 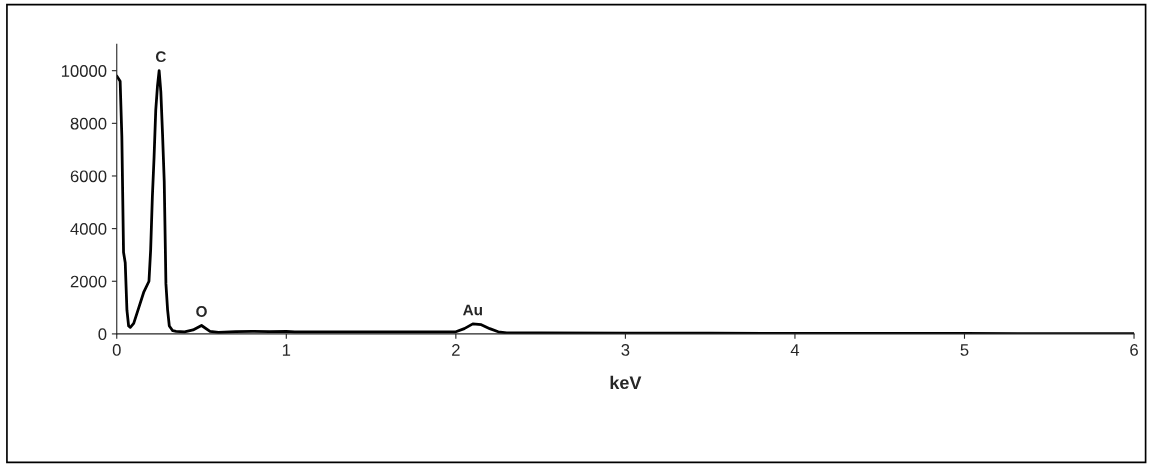 I want to click on x-axis-title: keV, so click(x=626, y=382).